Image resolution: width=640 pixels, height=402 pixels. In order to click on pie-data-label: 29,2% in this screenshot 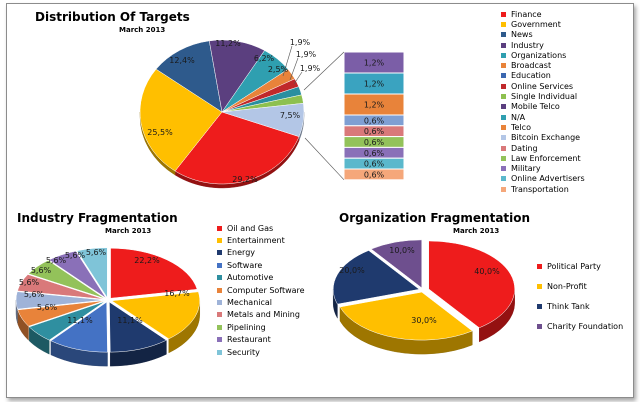, I will do `click(245, 179)`.